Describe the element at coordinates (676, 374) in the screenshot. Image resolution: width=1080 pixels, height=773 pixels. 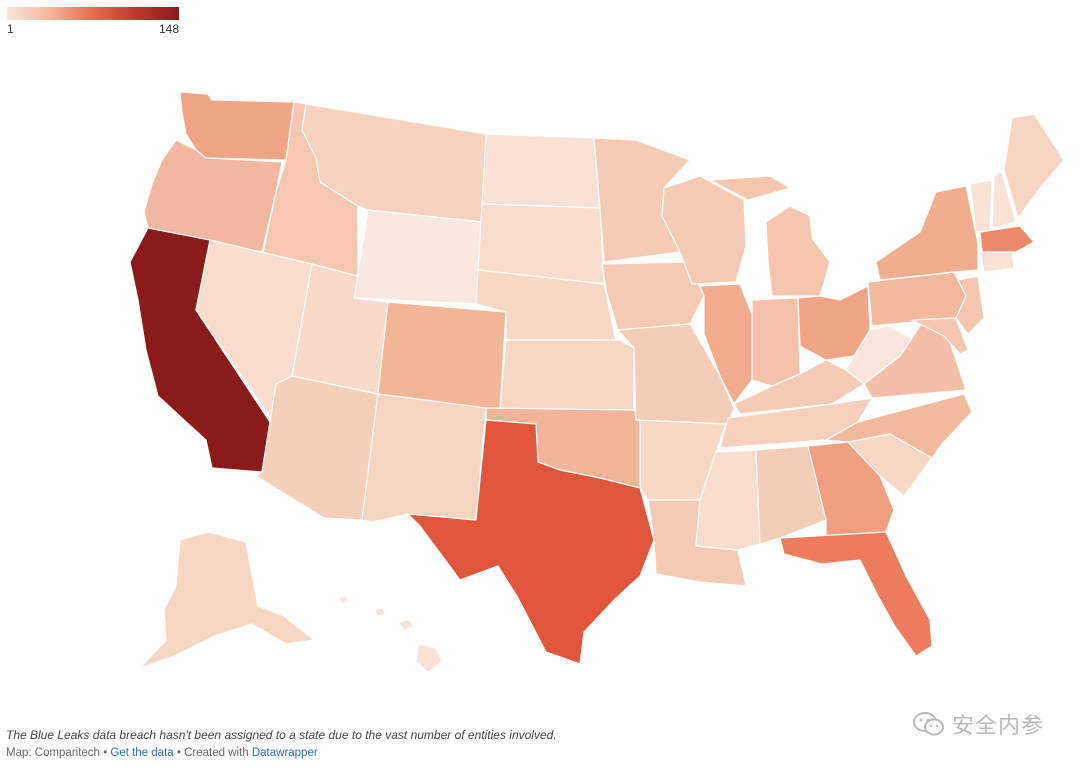
I see `state-mo` at that location.